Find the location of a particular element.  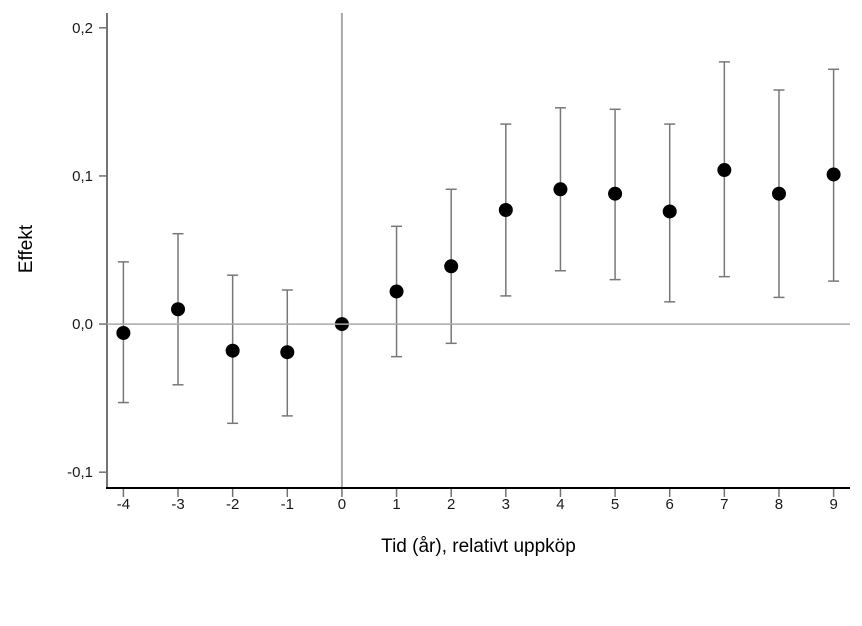

x-tick-label: 9 is located at coordinates (833, 504).